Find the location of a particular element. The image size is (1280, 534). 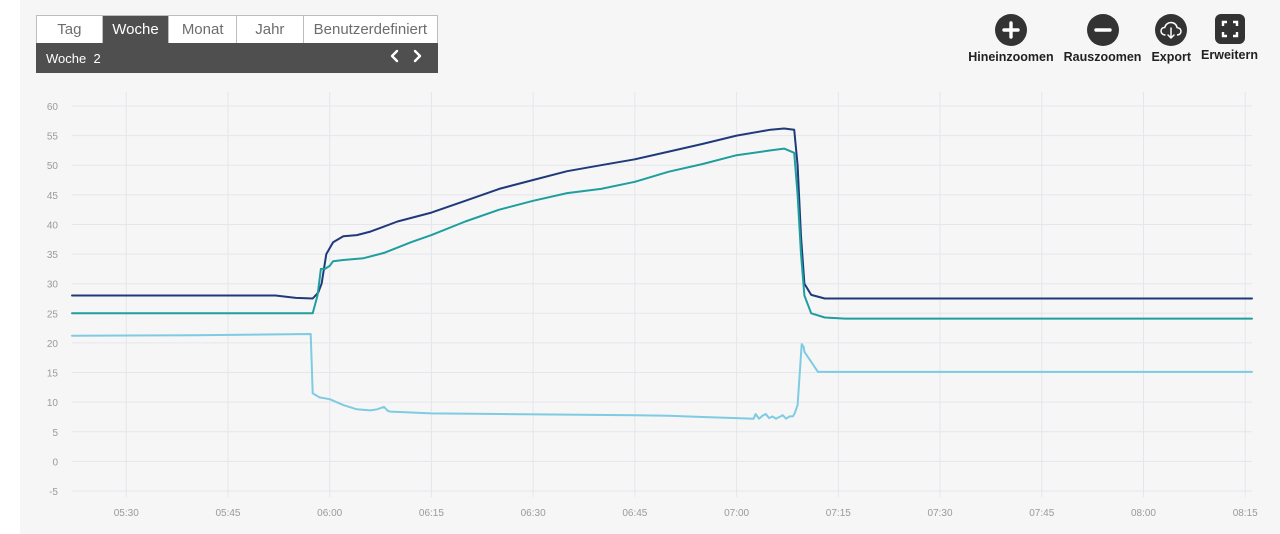

x-tick-label: 05:45 is located at coordinates (227, 513).